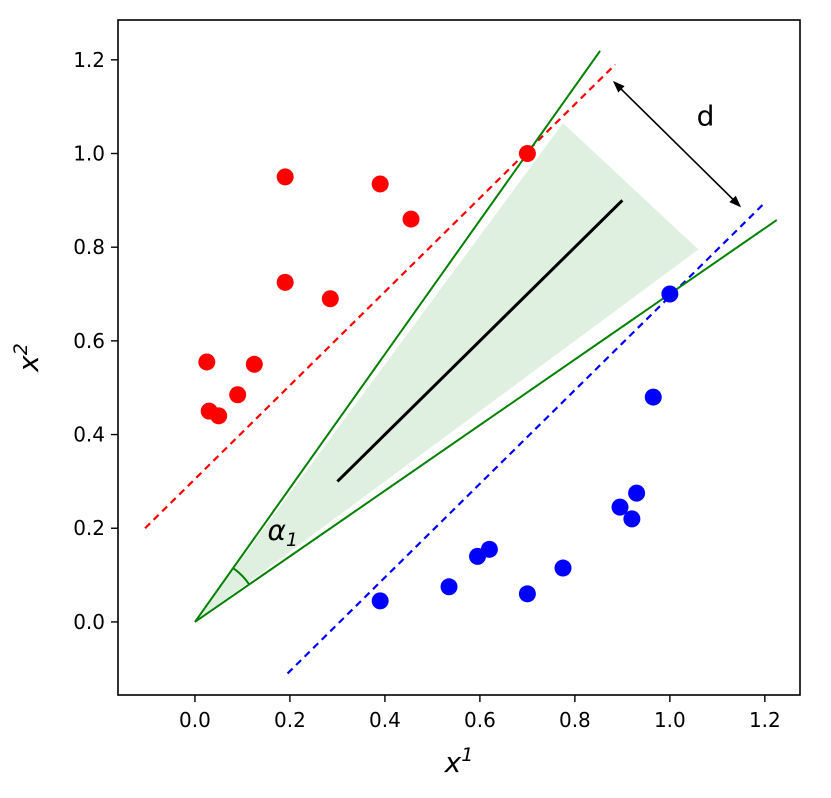 The width and height of the screenshot is (831, 798). What do you see at coordinates (89, 435) in the screenshot?
I see `y-tick-label: 0.4` at bounding box center [89, 435].